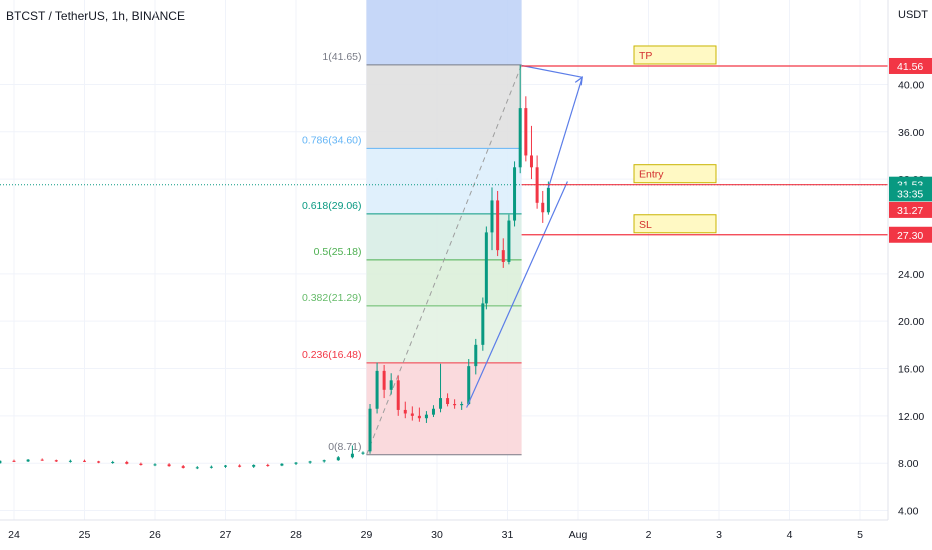  What do you see at coordinates (911, 322) in the screenshot?
I see `price-tick-label: 20.00` at bounding box center [911, 322].